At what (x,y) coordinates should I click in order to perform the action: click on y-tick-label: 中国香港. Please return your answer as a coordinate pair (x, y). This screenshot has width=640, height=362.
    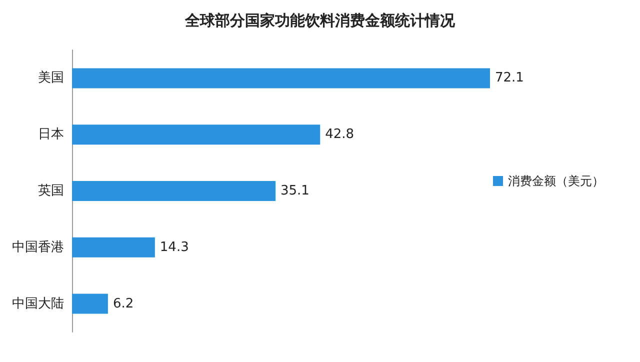
    Looking at the image, I should click on (38, 247).